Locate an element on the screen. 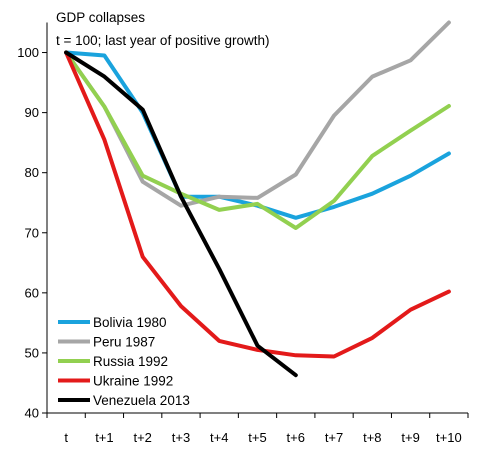 Image resolution: width=480 pixels, height=450 pixels. y-tick-label: 40 is located at coordinates (32, 413).